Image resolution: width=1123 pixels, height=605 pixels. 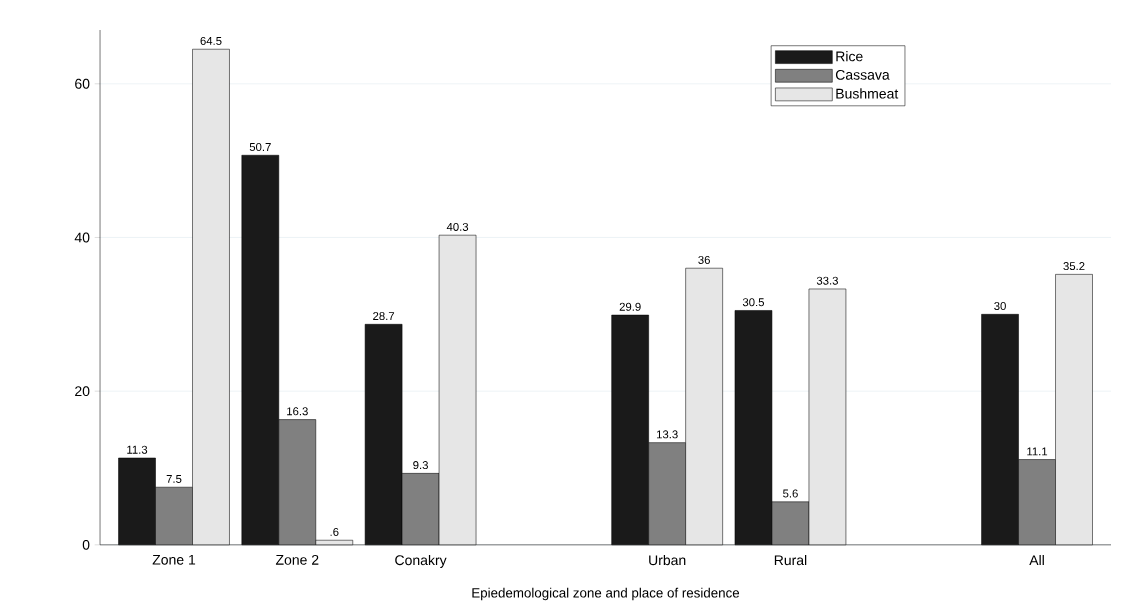 I want to click on x-tick-label: Conakry, so click(x=421, y=562).